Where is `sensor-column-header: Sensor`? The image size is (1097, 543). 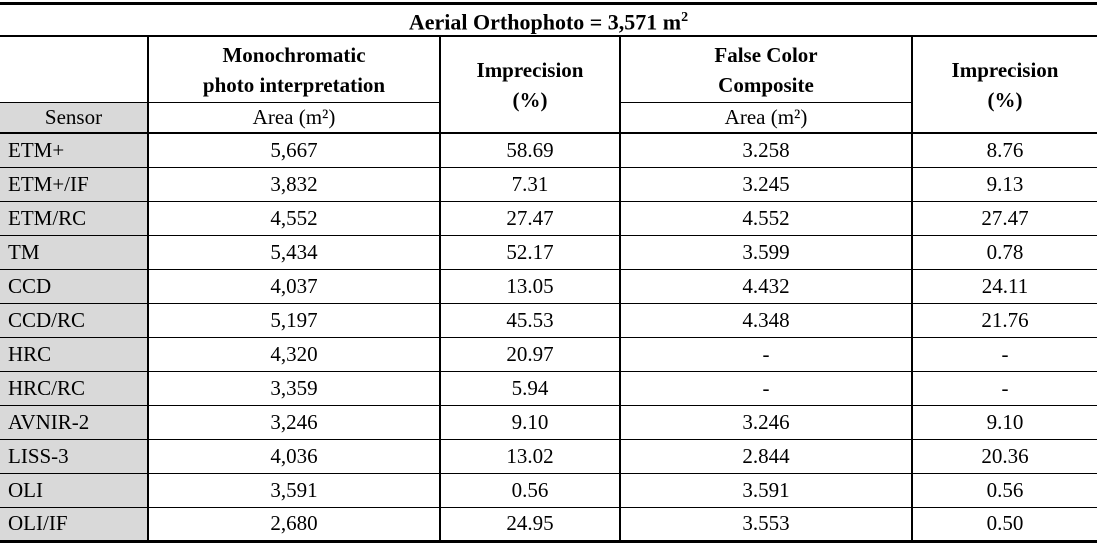
sensor-column-header: Sensor is located at coordinates (74, 118).